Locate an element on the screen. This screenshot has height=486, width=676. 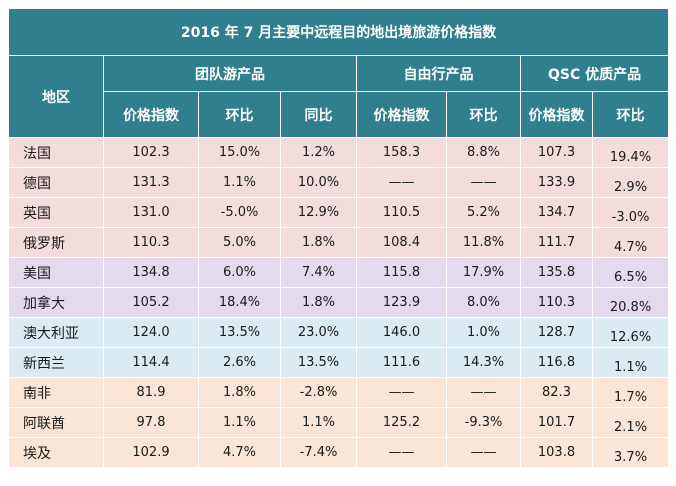
qsc-mom-cell: 3.7% is located at coordinates (630, 452).